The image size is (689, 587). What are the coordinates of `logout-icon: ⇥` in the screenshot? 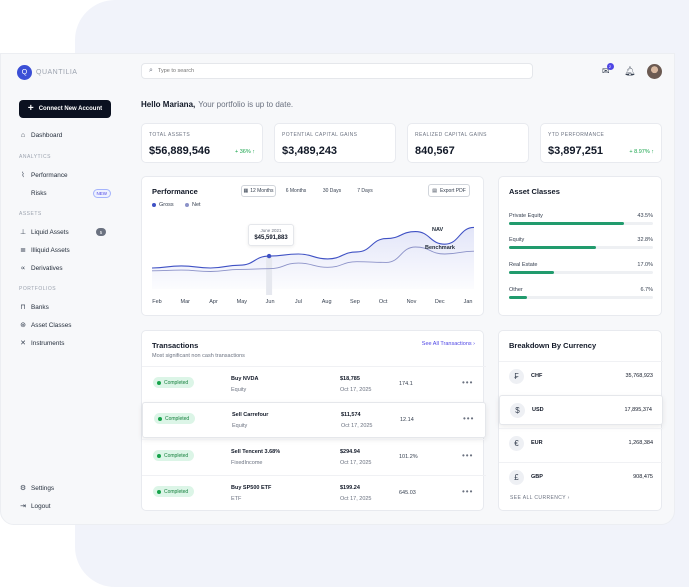 It's located at (23, 506).